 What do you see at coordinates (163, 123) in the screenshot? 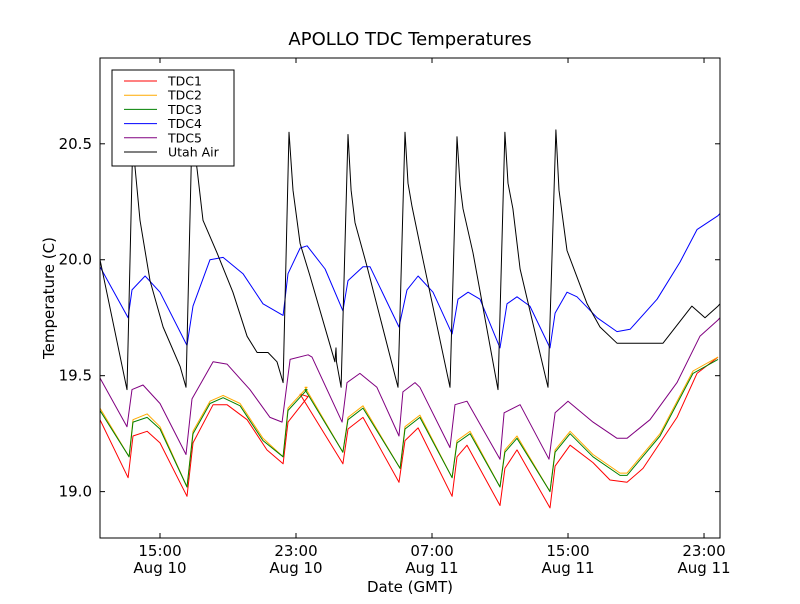
I see `legend-entry: TDC4` at bounding box center [163, 123].